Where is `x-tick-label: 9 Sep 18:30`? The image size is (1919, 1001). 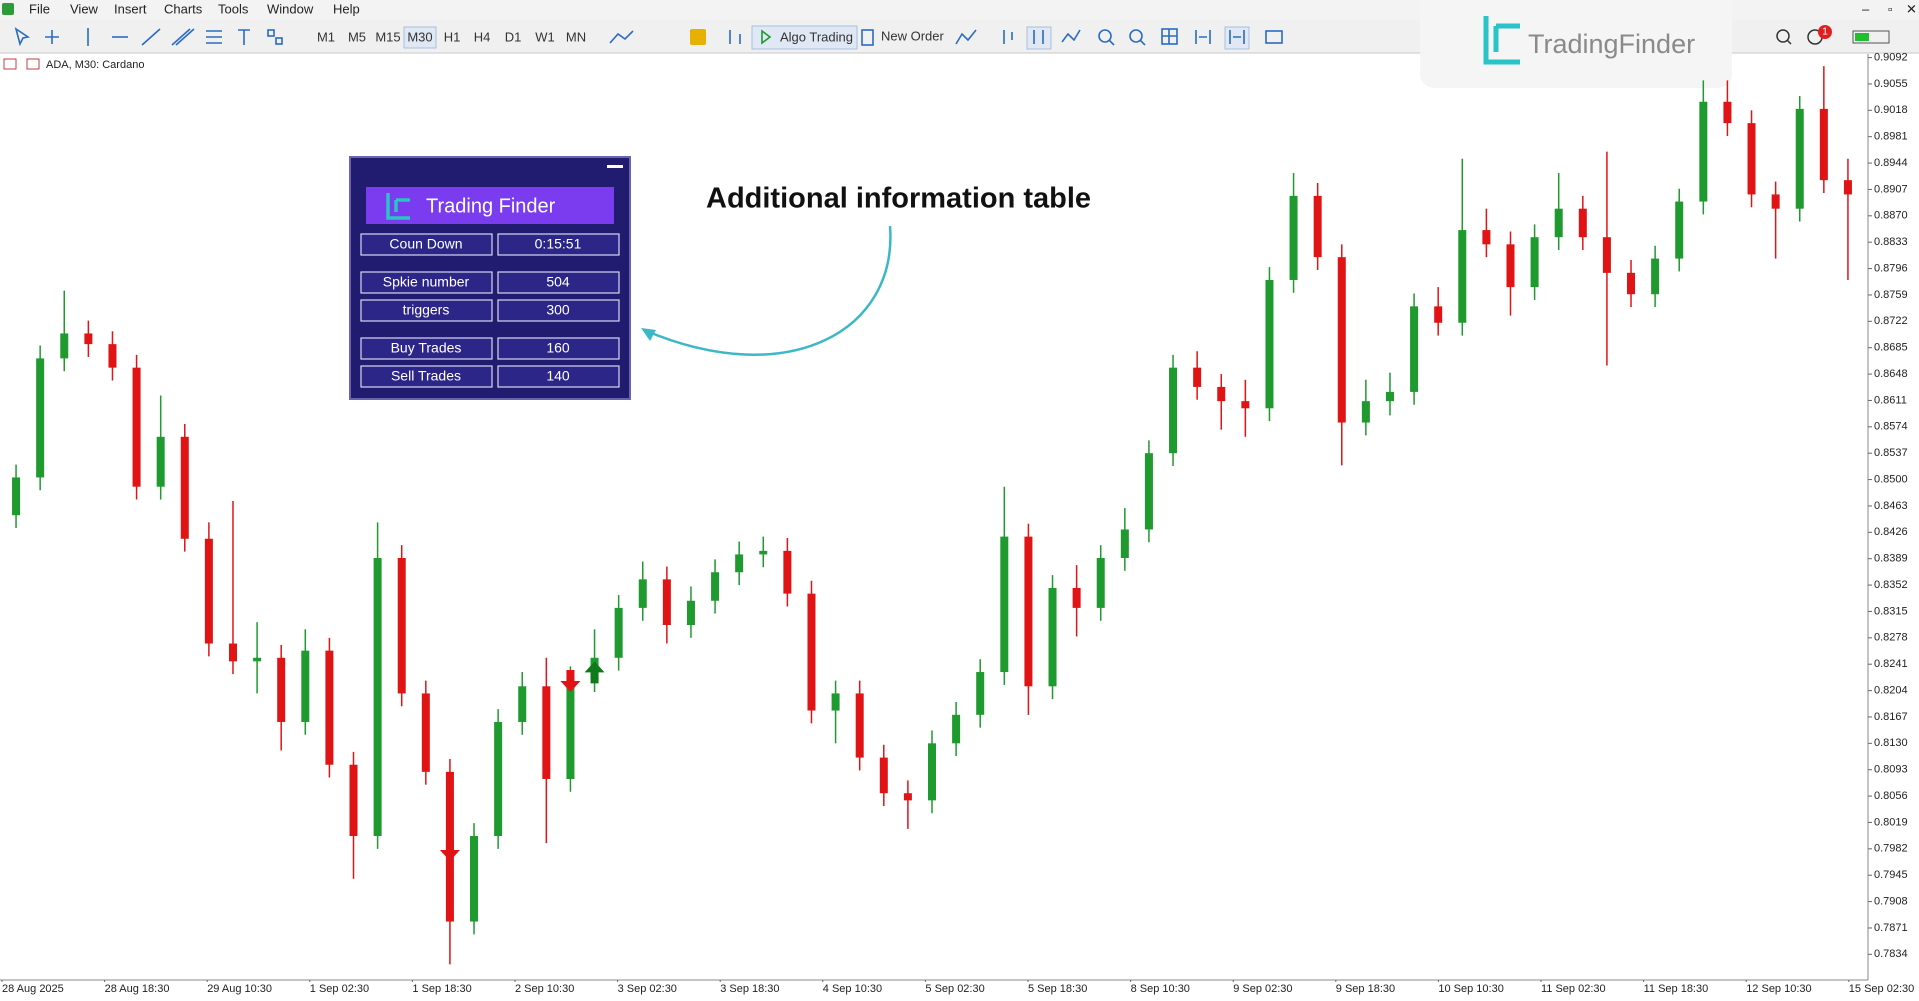 x-tick-label: 9 Sep 18:30 is located at coordinates (1365, 989).